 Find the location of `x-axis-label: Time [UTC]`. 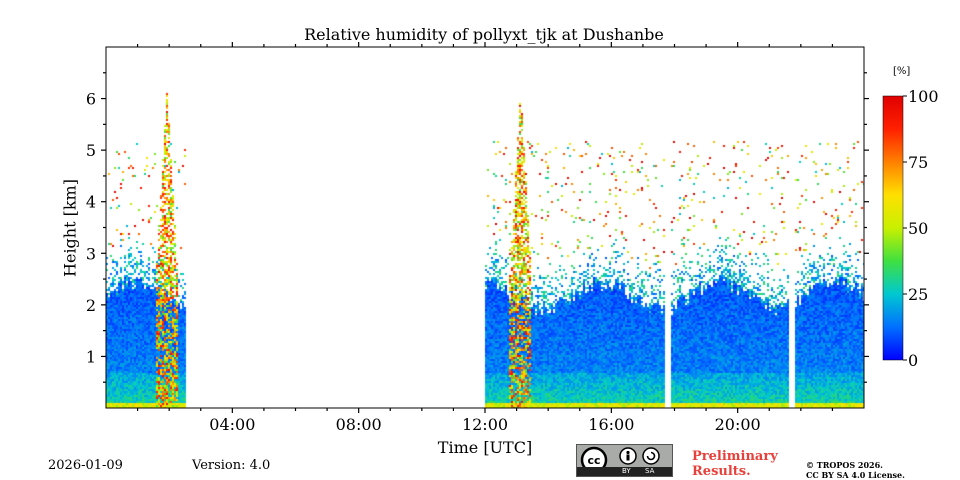

x-axis-label: Time [UTC] is located at coordinates (485, 447).